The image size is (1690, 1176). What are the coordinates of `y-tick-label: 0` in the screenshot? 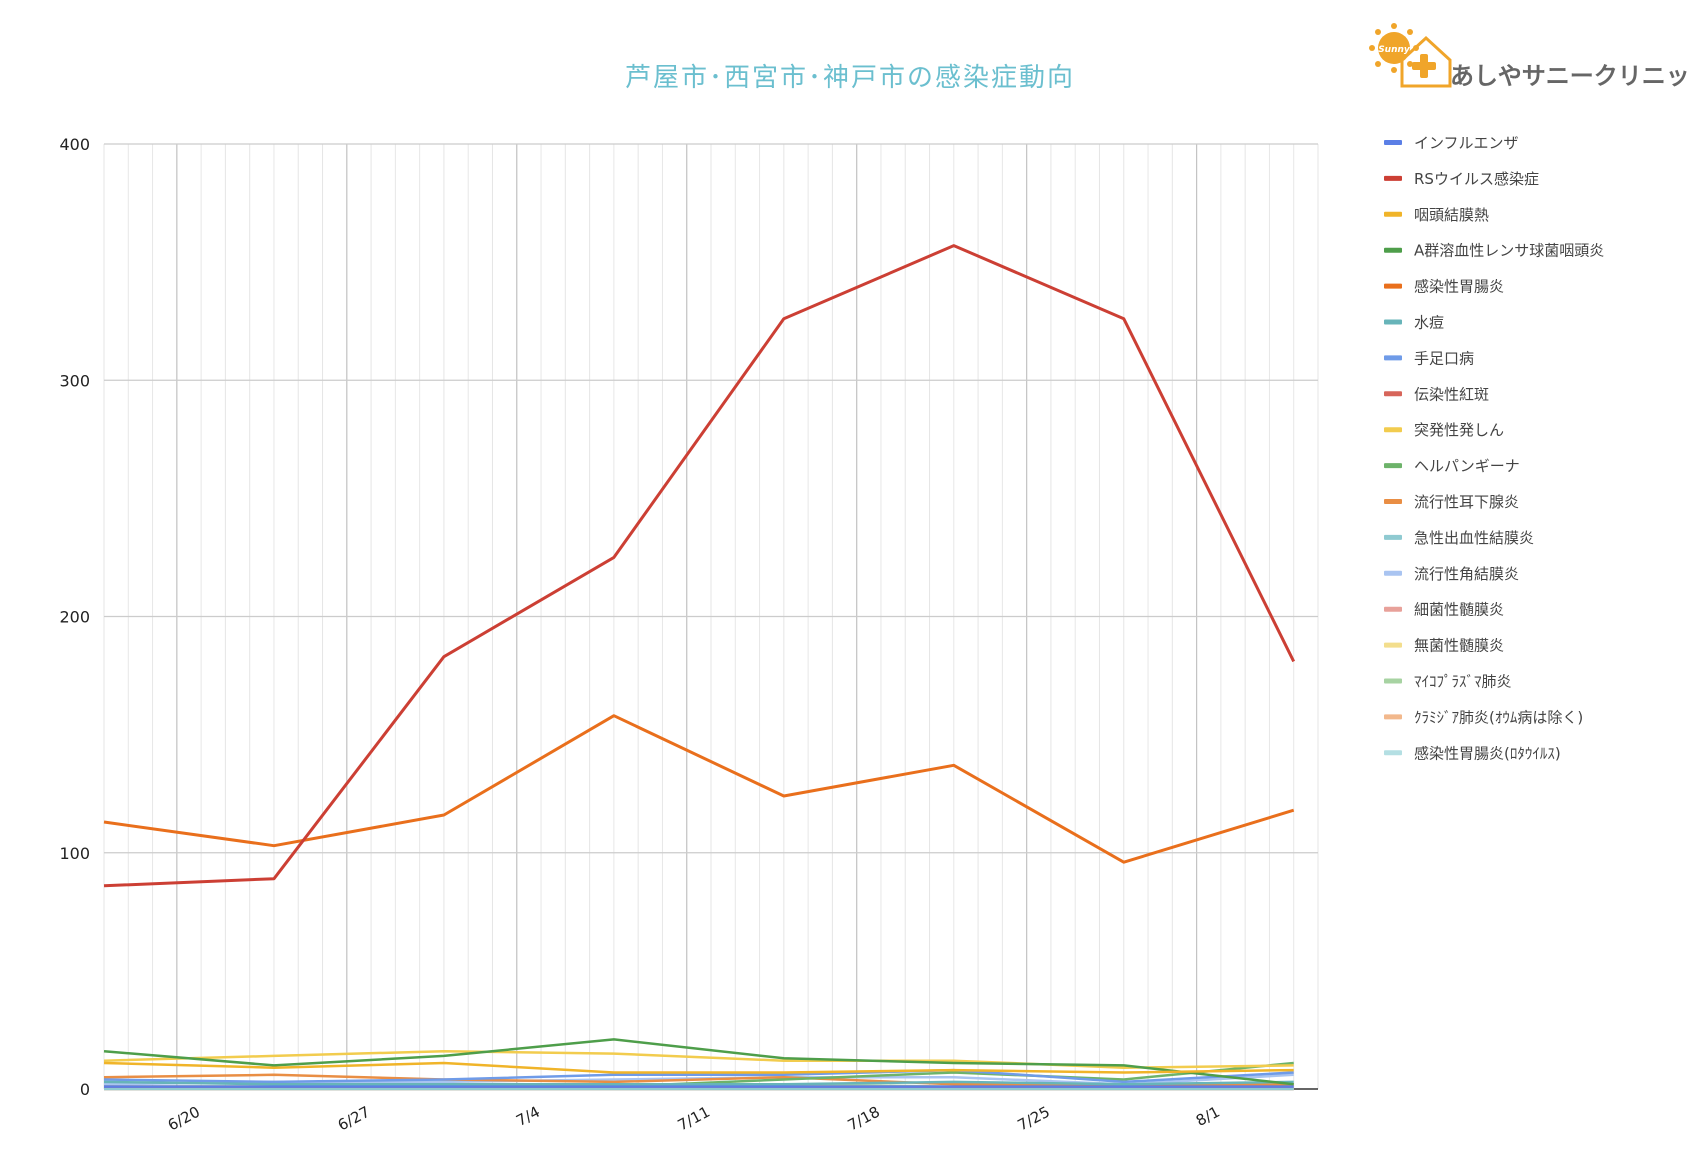 It's located at (85, 1089).